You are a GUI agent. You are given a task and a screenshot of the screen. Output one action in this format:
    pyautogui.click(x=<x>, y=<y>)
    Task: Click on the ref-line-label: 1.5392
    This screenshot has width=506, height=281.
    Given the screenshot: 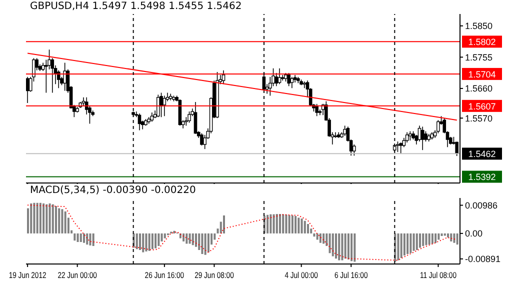 What is the action you would take?
    pyautogui.click(x=482, y=177)
    